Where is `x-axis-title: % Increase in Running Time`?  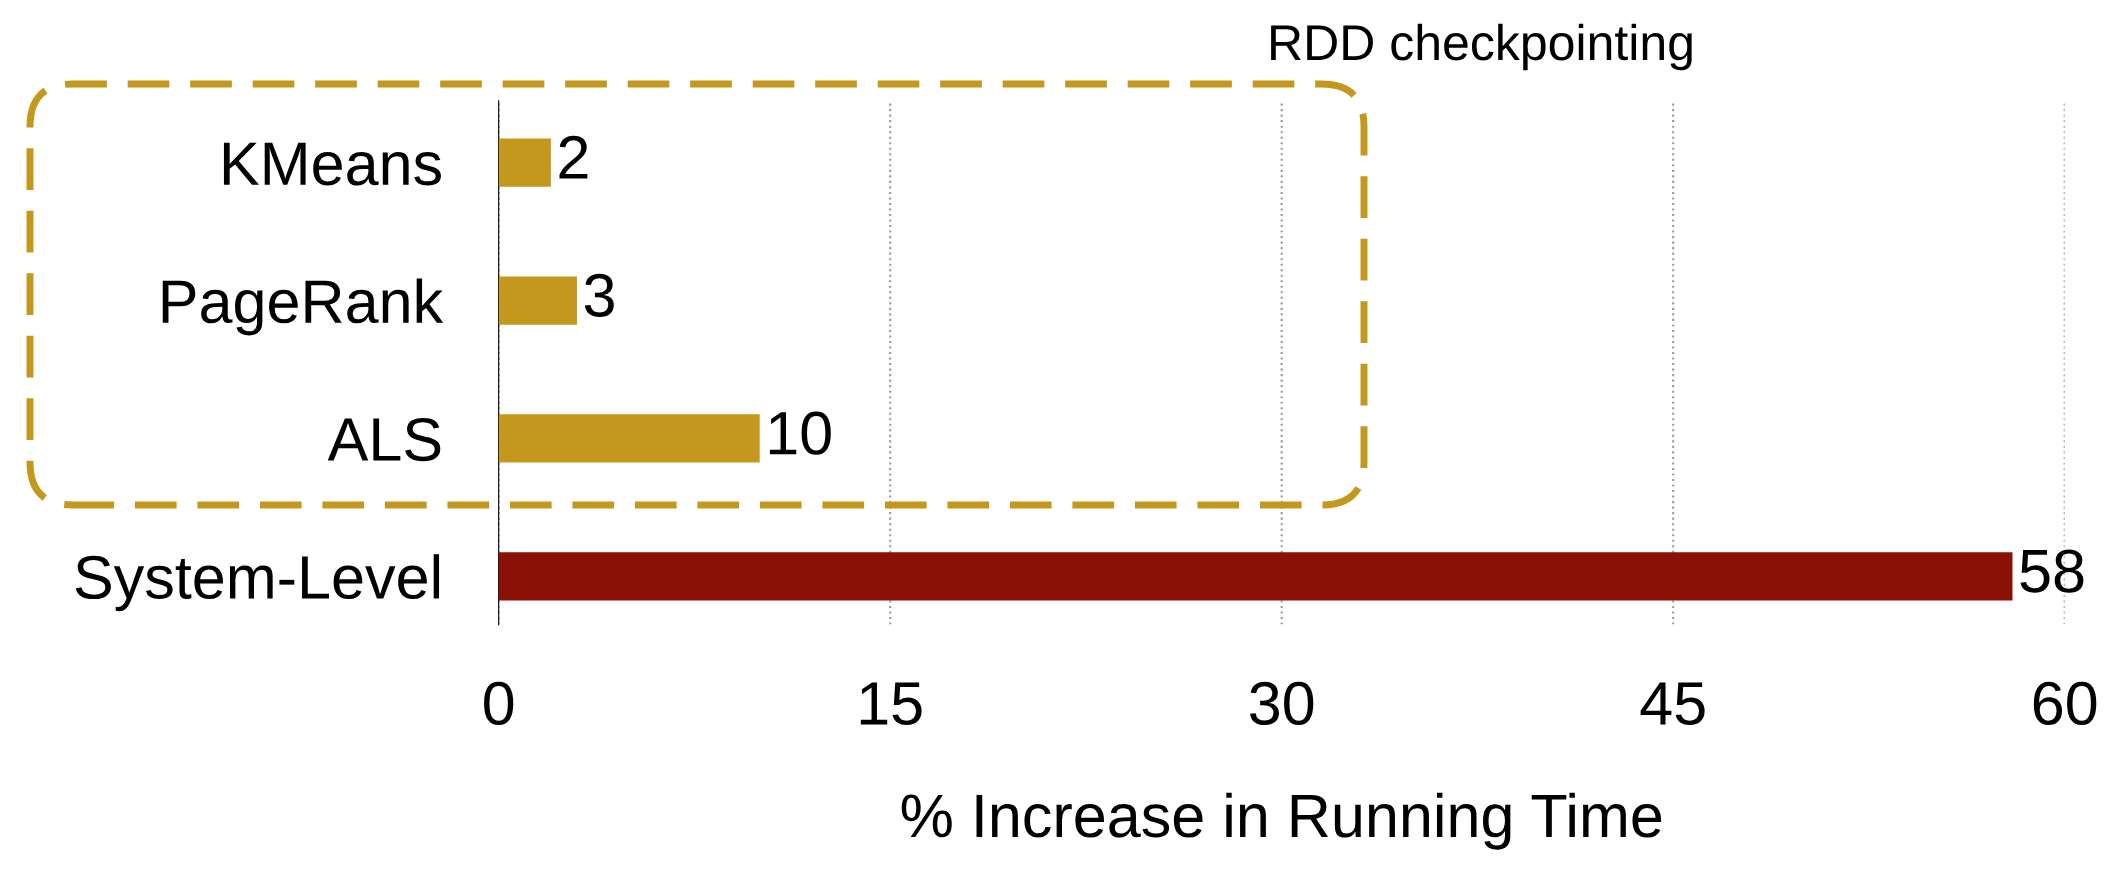 x-axis-title: % Increase in Running Time is located at coordinates (1281, 821).